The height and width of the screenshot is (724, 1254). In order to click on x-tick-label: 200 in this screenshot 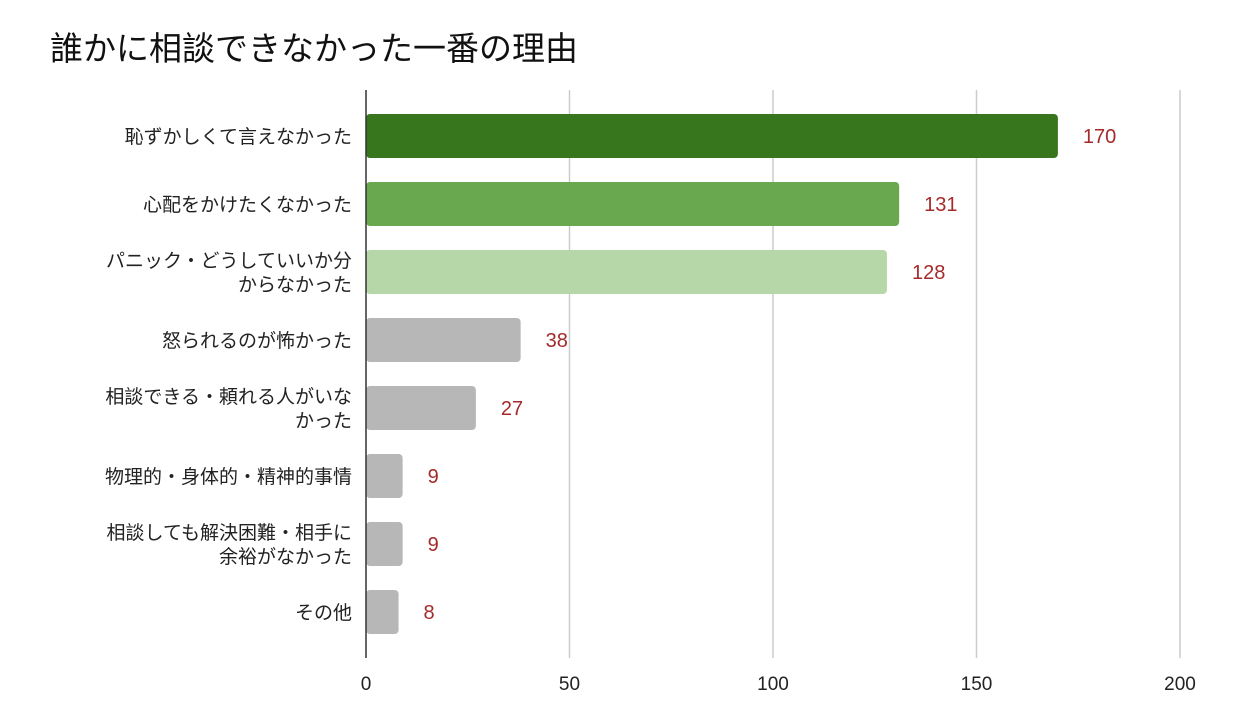, I will do `click(1180, 684)`.